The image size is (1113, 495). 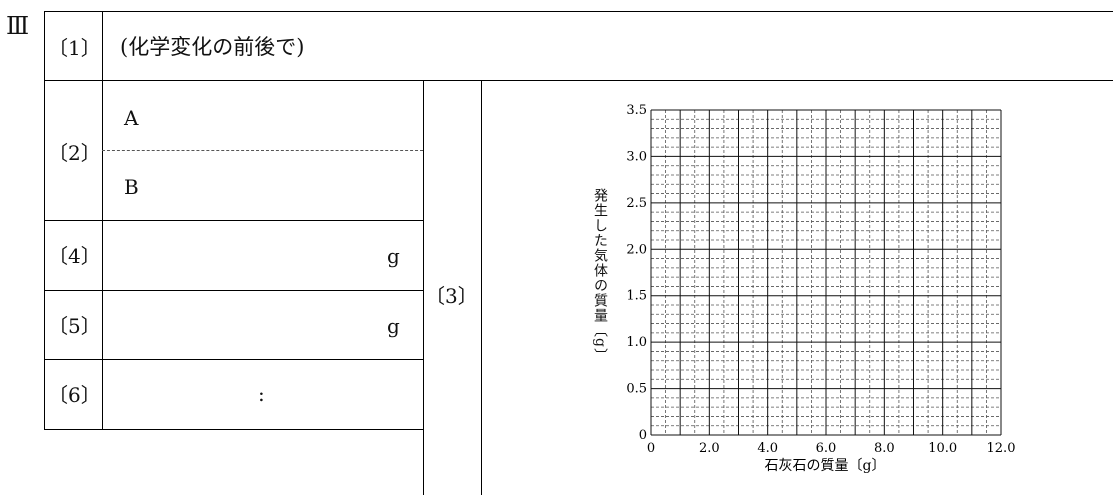 I want to click on q2-b-answer-field, so click(x=282, y=186).